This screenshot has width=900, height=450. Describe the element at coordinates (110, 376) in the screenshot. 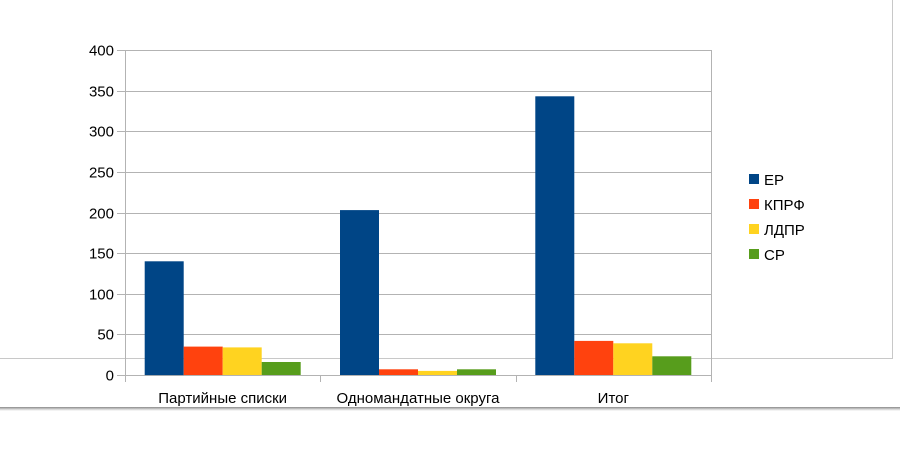

I see `y-tick-label: 0` at that location.